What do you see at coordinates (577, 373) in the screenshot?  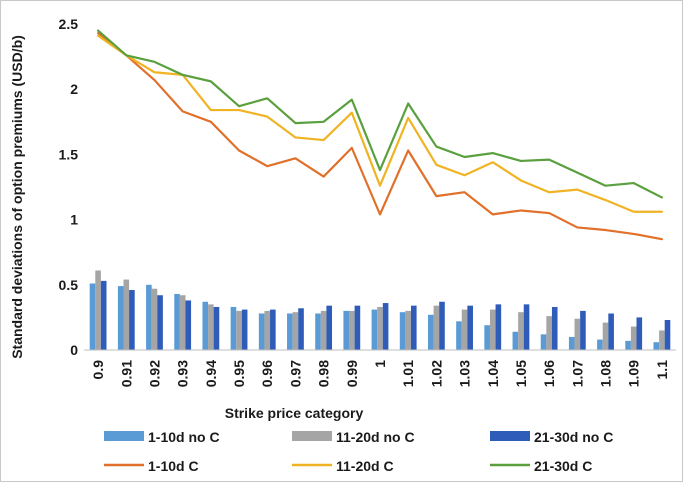 I see `x-tick-label: 1.07` at bounding box center [577, 373].